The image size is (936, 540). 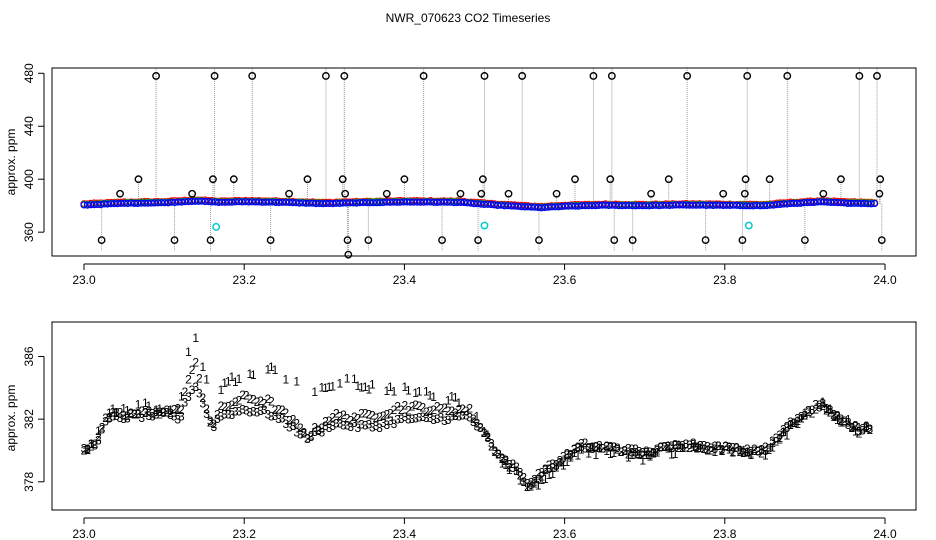 I want to click on top-y-tick-label: 360, so click(x=29, y=232).